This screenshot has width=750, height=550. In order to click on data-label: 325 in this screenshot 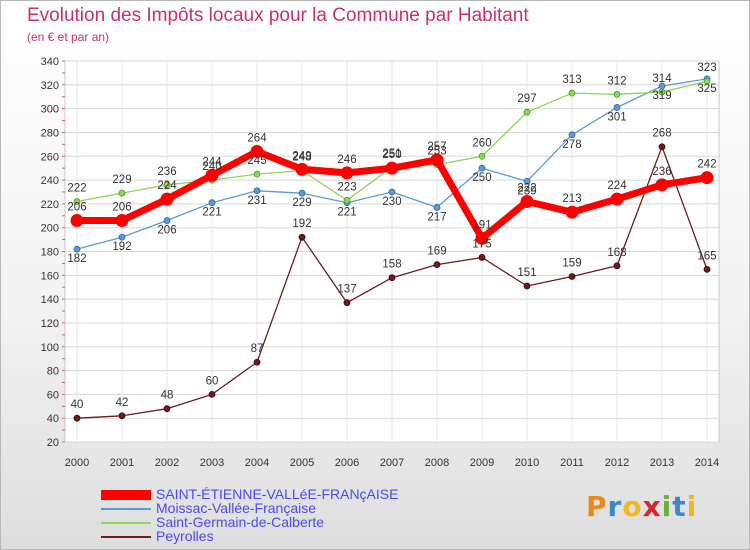, I will do `click(706, 89)`.